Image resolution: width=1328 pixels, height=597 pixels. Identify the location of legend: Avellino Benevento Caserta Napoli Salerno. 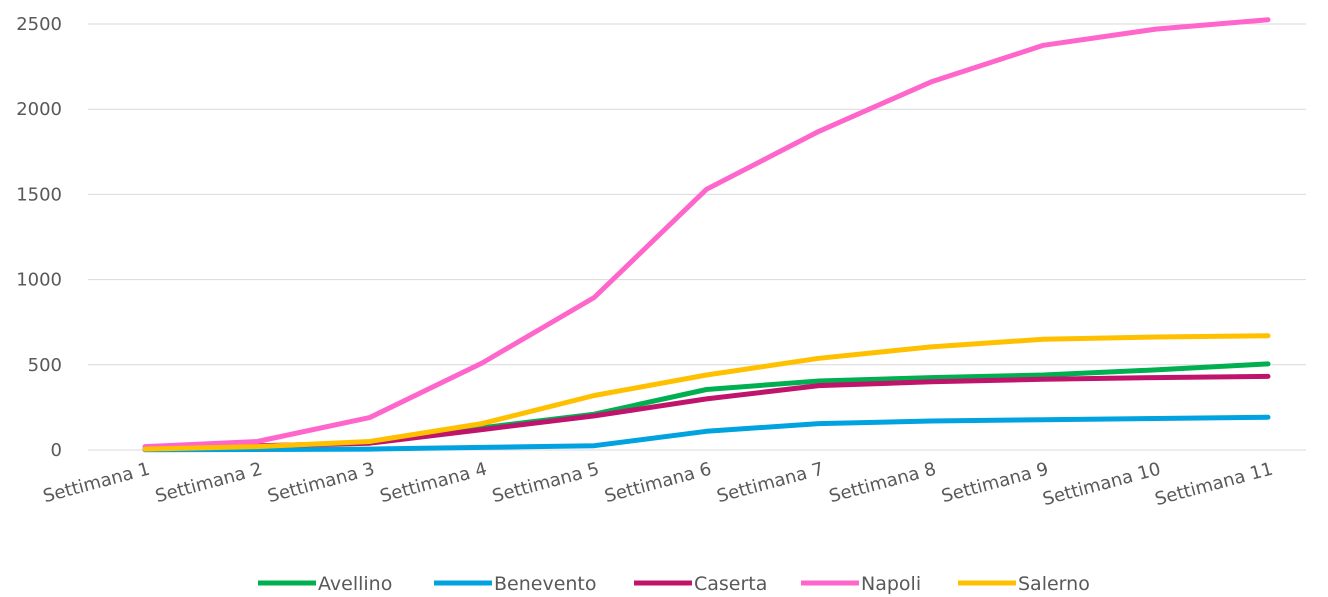
(674, 584).